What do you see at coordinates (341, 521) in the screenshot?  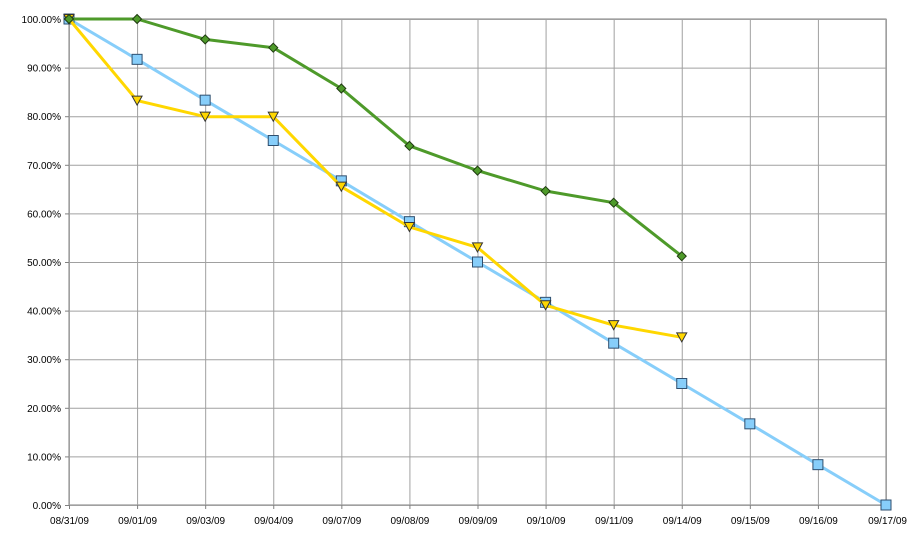 I see `x-tick-label: 09/07/09` at bounding box center [341, 521].